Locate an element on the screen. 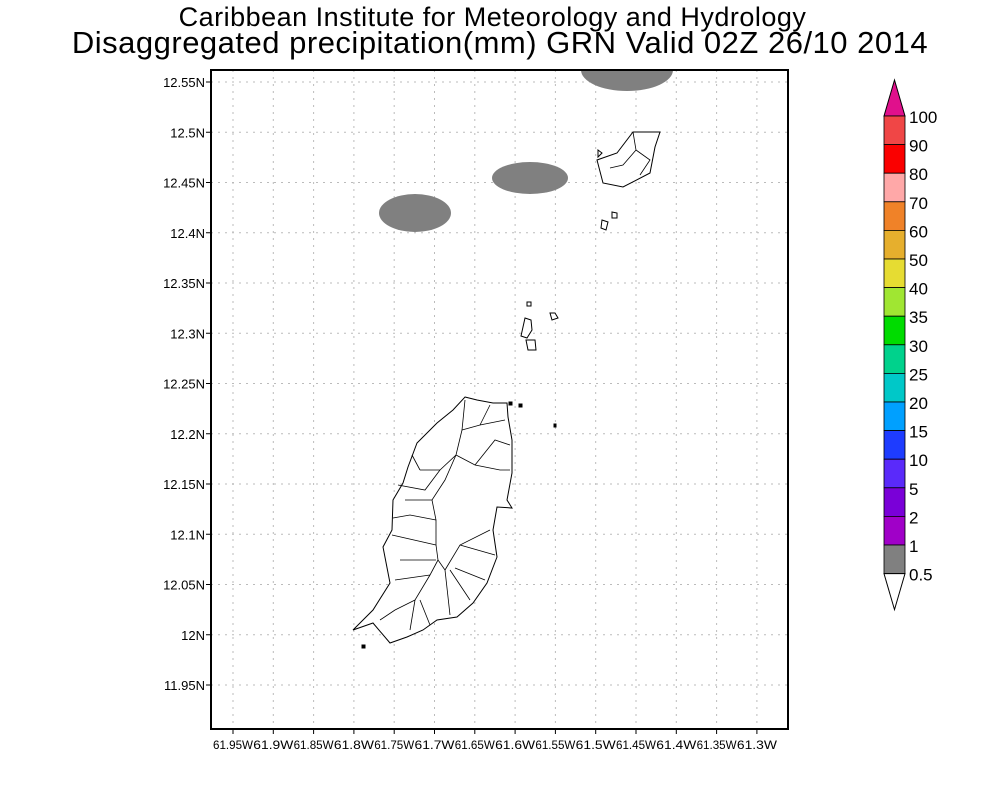 Image resolution: width=1000 pixels, height=800 pixels. lat-tick-label: 12.55N is located at coordinates (184, 82).